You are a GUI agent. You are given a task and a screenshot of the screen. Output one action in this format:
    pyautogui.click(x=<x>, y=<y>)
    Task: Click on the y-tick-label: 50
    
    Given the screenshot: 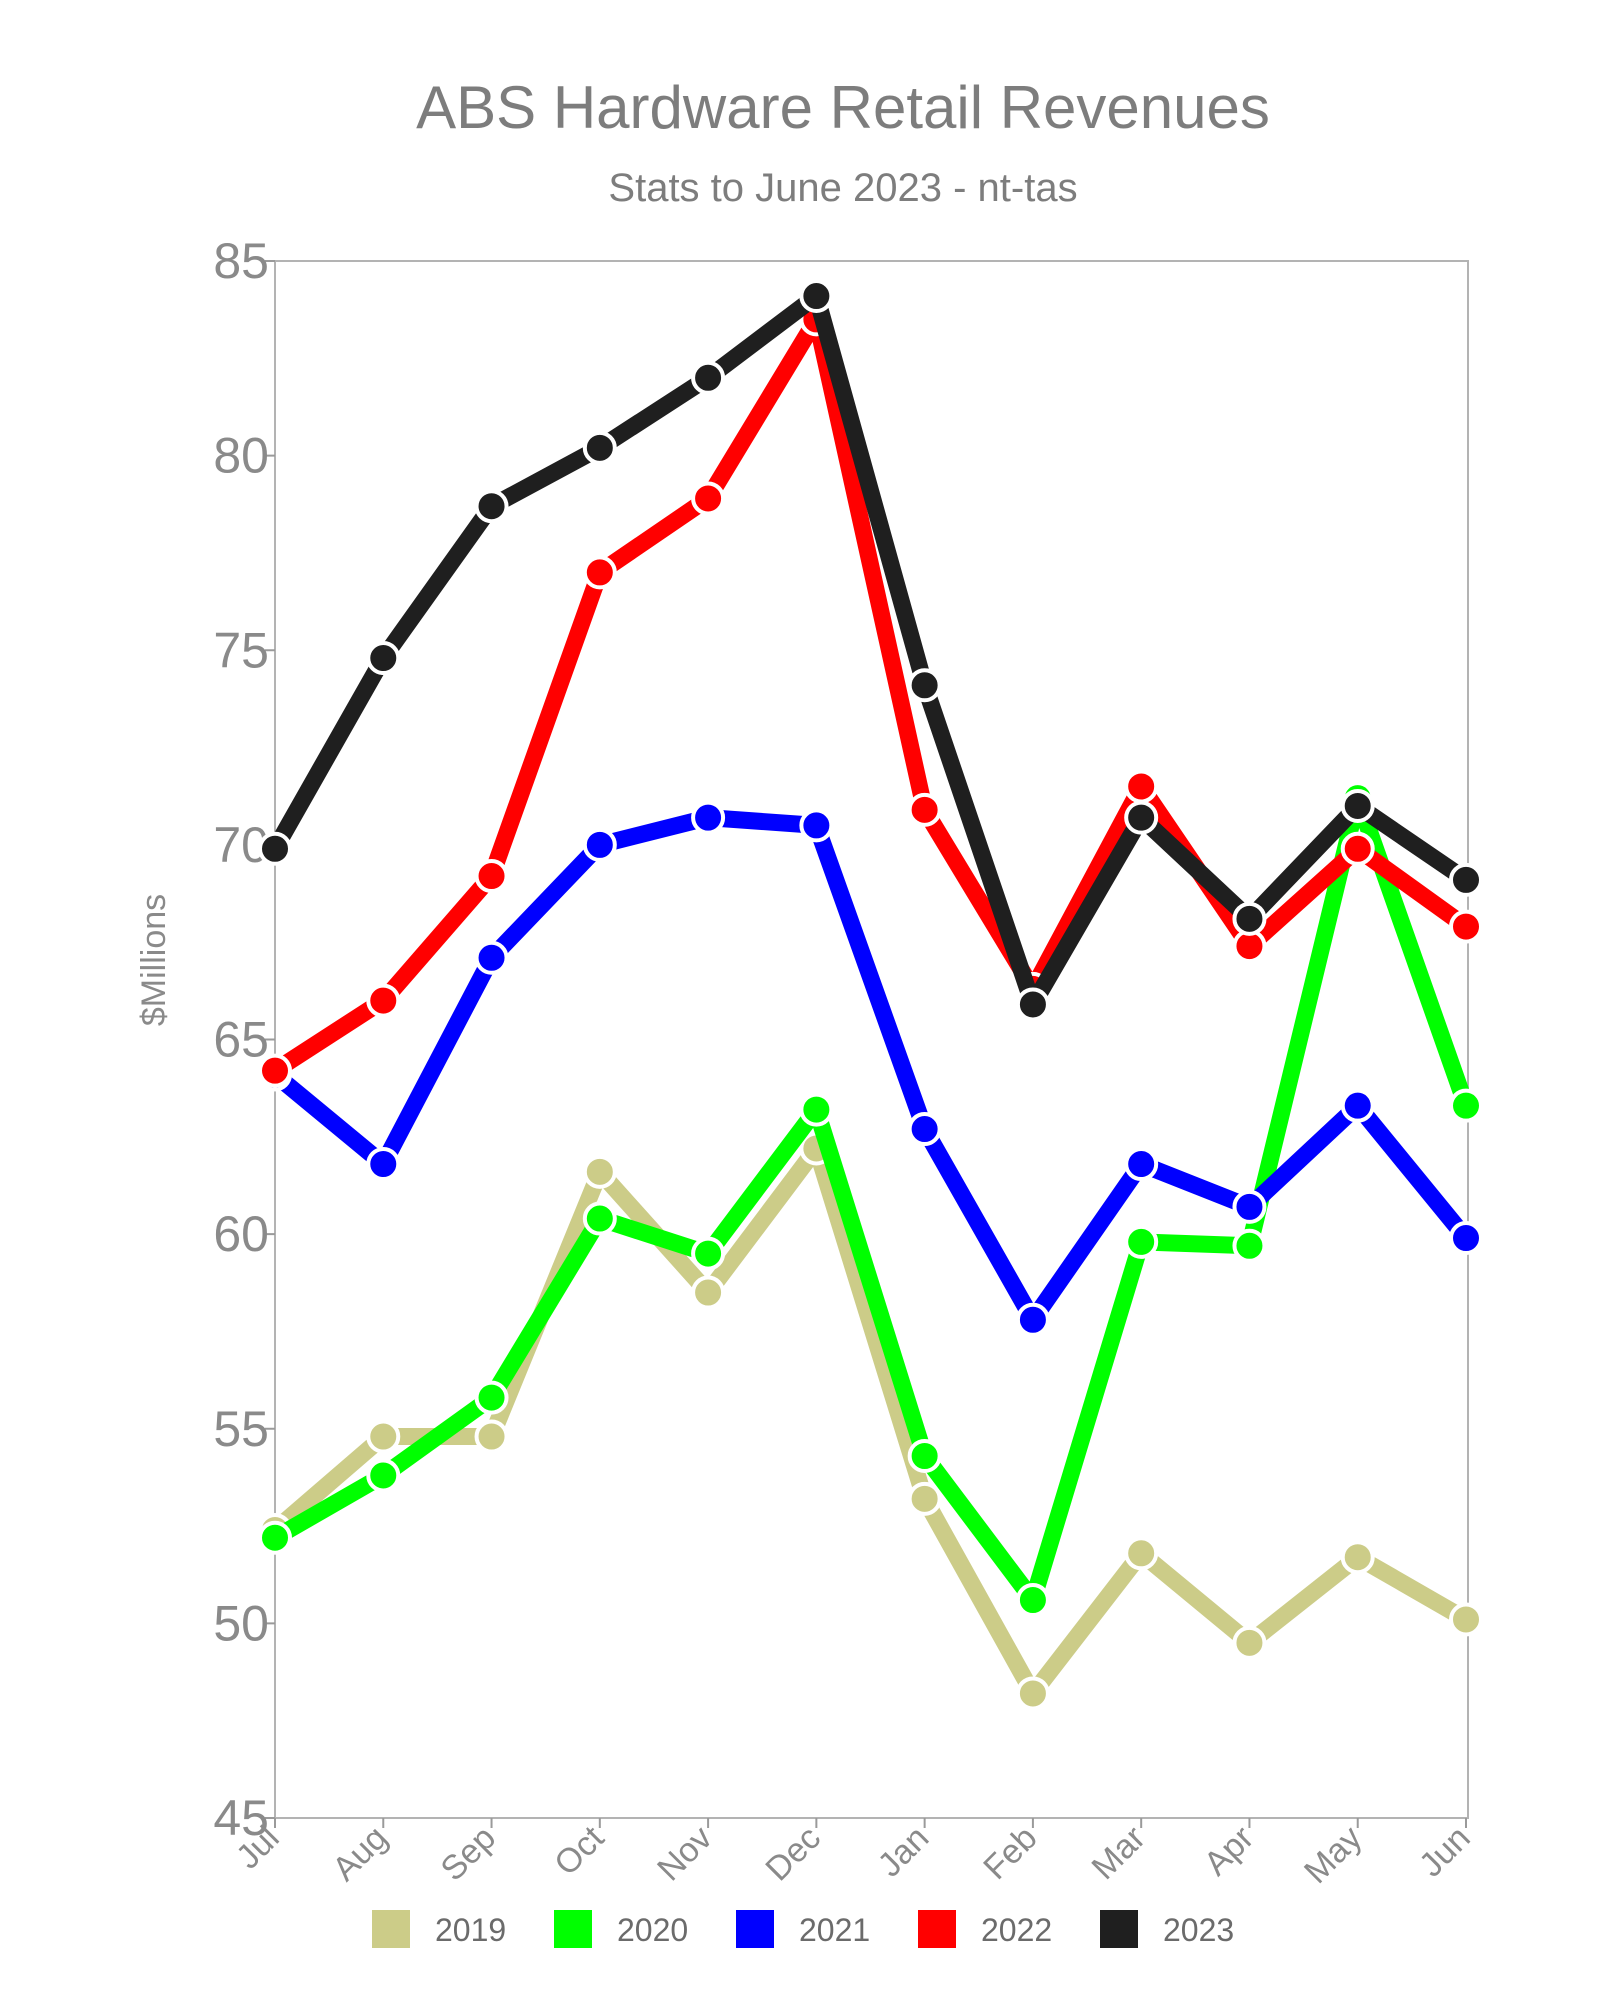 What is the action you would take?
    pyautogui.click(x=241, y=1623)
    